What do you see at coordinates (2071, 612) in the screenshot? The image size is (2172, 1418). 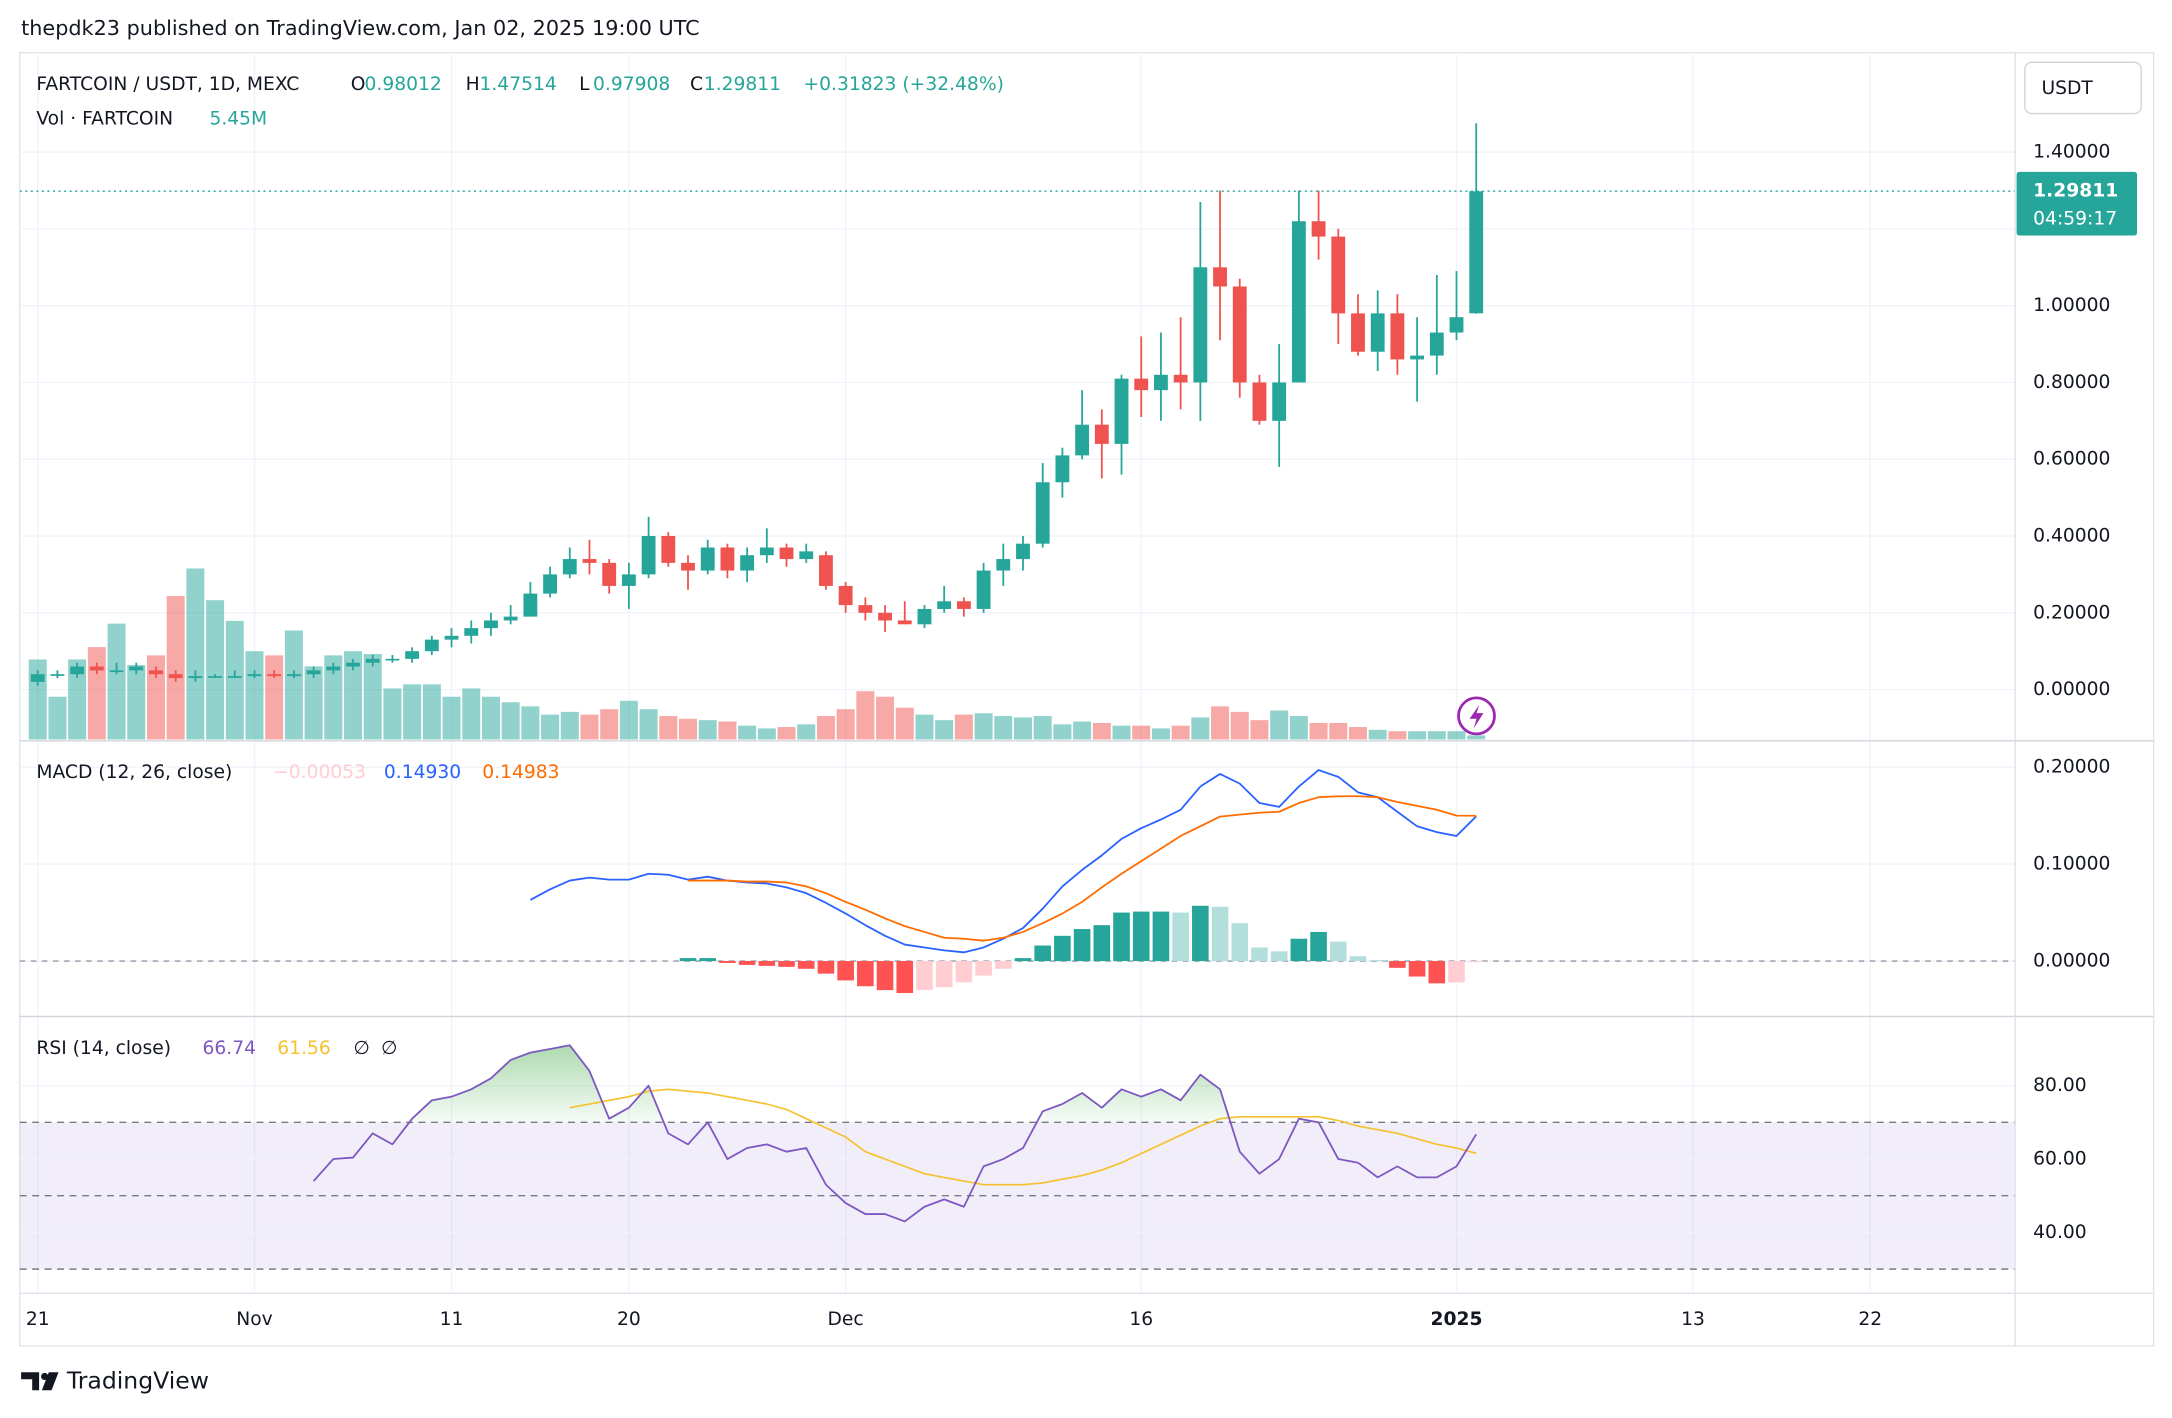 I see `y-tick-label: 0.20000` at bounding box center [2071, 612].